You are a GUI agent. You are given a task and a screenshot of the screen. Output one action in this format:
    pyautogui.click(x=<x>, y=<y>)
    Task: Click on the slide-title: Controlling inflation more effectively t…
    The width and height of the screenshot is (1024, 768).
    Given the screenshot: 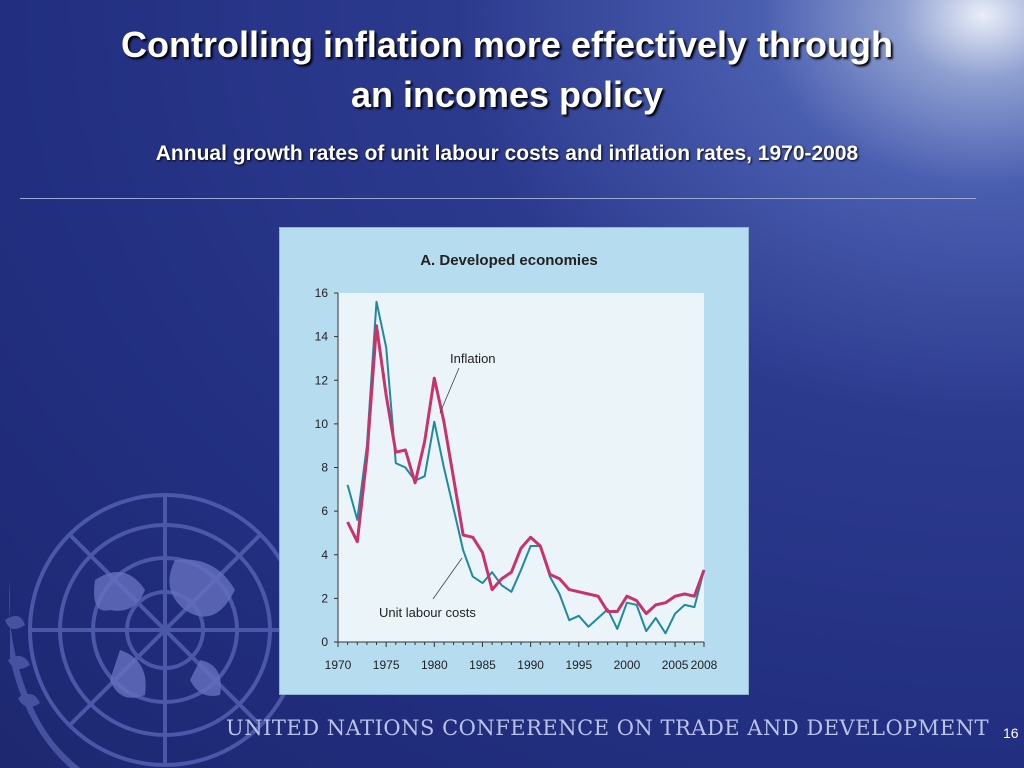 What is the action you would take?
    pyautogui.click(x=507, y=70)
    